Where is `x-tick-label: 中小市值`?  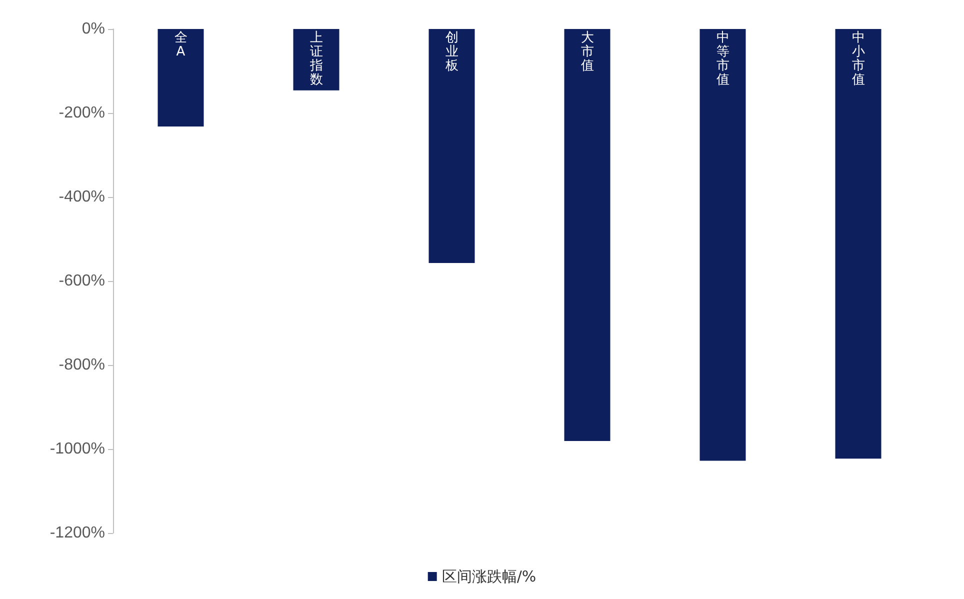 x-tick-label: 中小市值 is located at coordinates (858, 59).